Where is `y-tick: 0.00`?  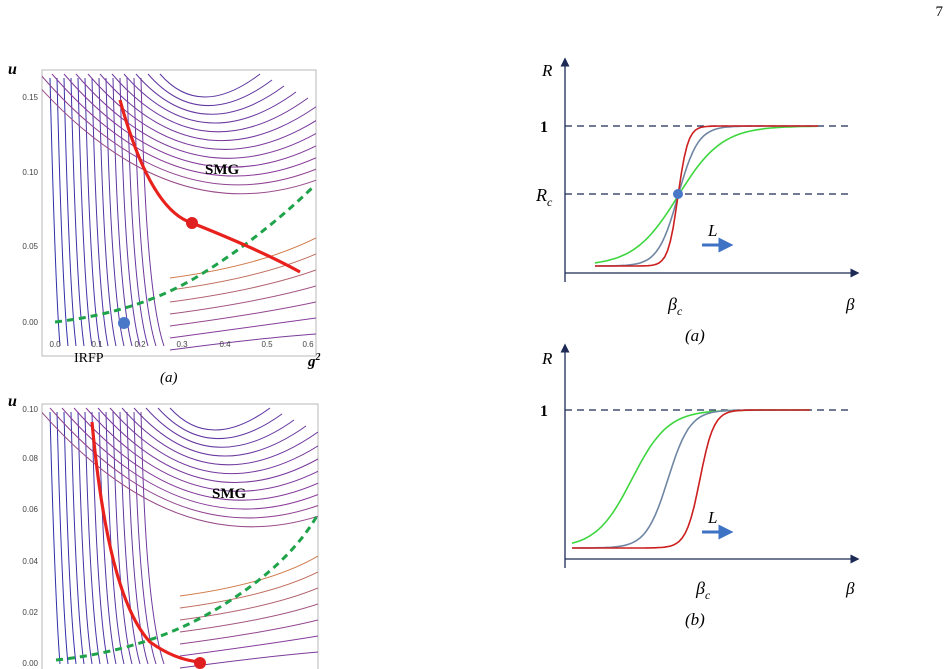
y-tick: 0.00 is located at coordinates (30, 322).